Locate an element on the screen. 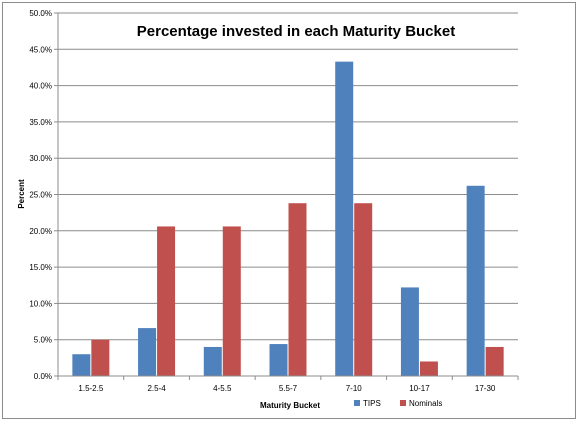  legend: TIPS Nominals is located at coordinates (398, 403).